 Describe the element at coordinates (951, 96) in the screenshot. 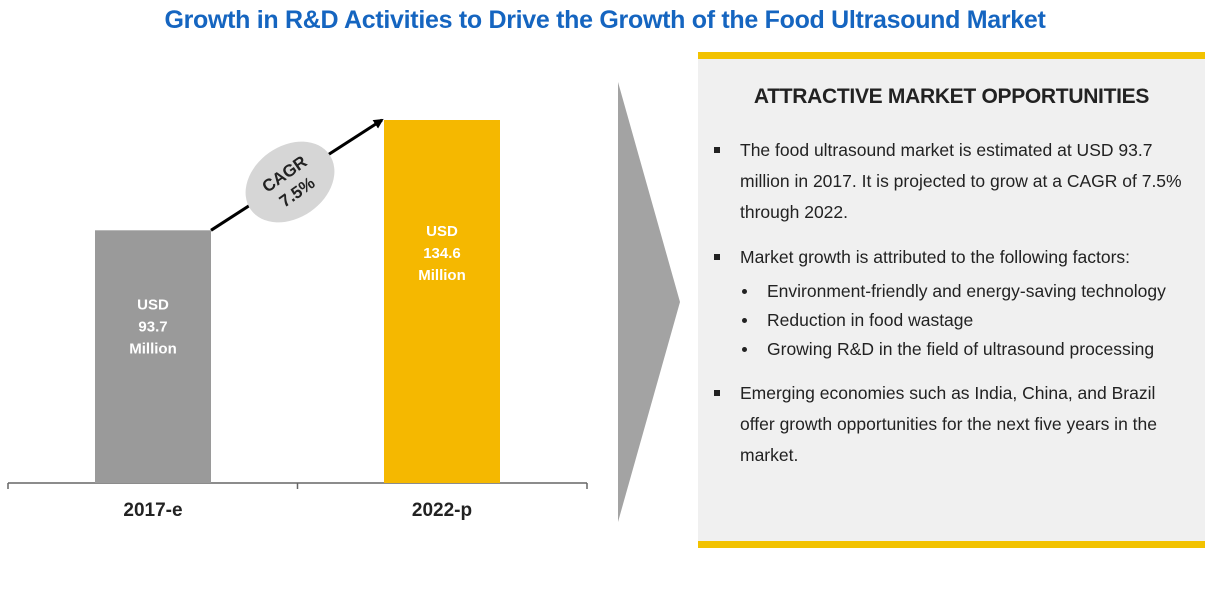

I see `panel-heading: ATTRACTIVE MARKET OPPORTUNITIES` at that location.